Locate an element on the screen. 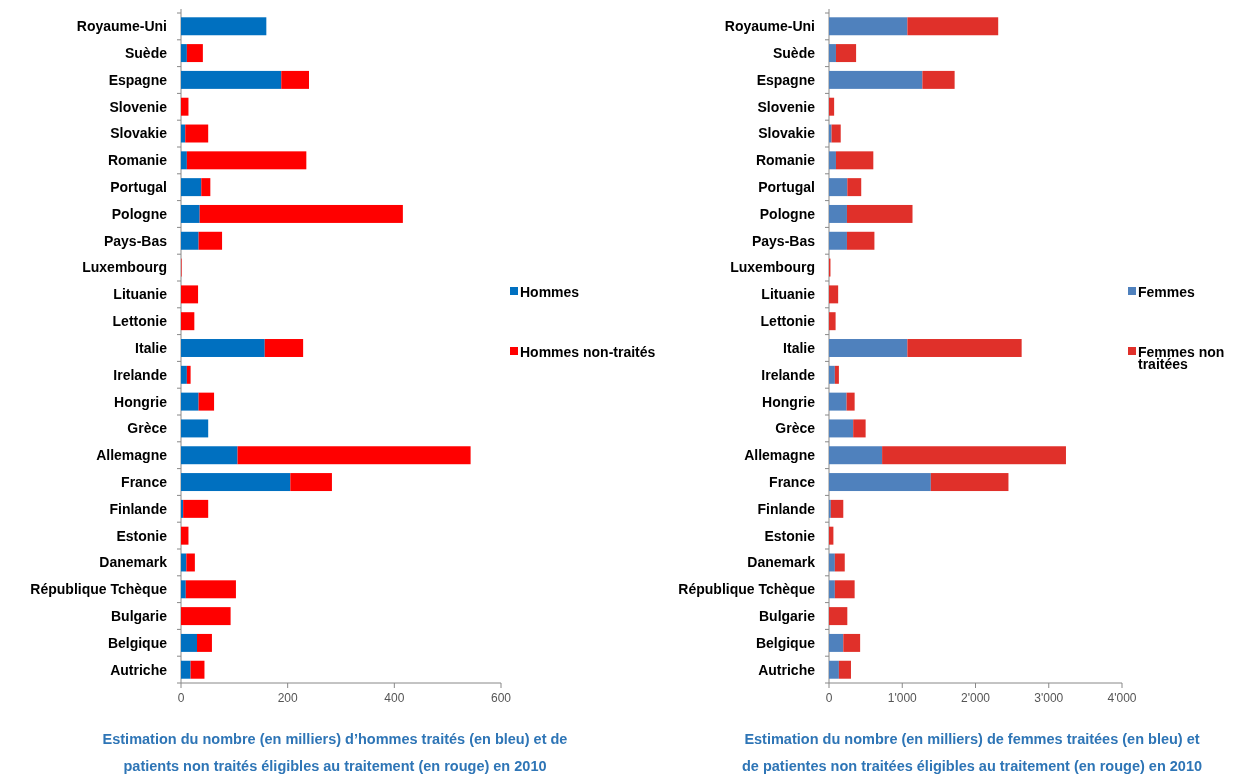  text: Estimation du nombre (en milliers) d’hommes traités (en bleu) et de patients non traités éligibles au traitement (en rouge) en 2010 is located at coordinates (335, 752).